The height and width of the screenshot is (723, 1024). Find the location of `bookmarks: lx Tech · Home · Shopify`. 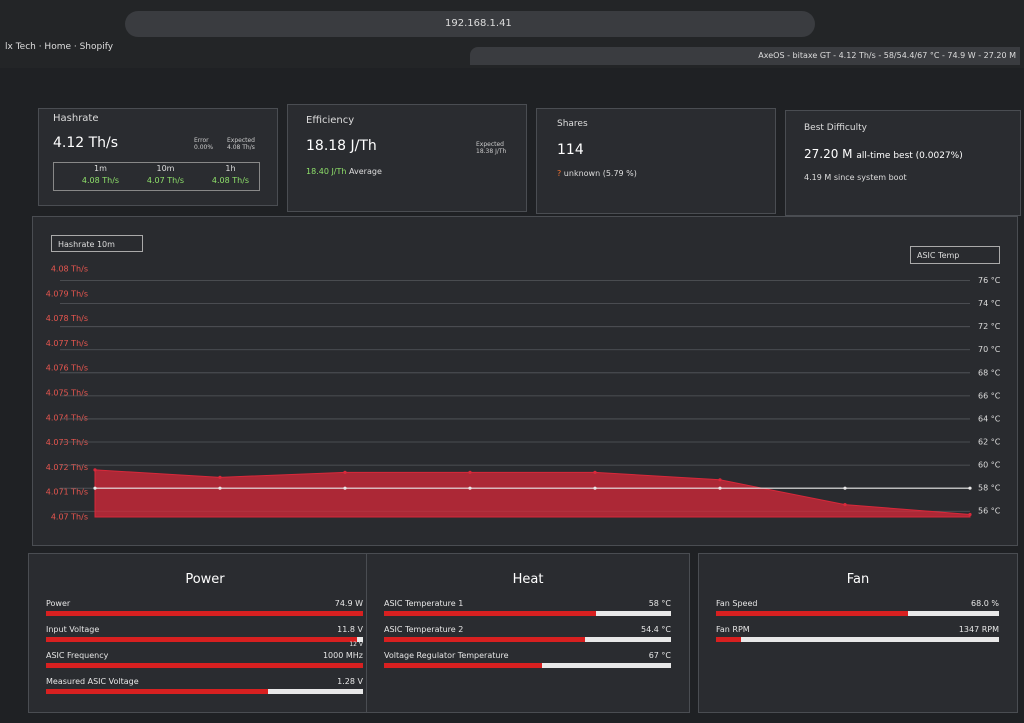

bookmarks: lx Tech · Home · Shopify is located at coordinates (59, 47).